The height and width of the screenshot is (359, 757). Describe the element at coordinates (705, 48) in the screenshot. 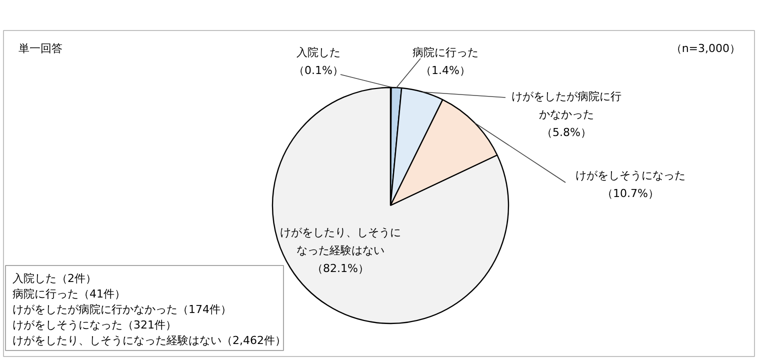

I see `text: （n=3,000）` at that location.